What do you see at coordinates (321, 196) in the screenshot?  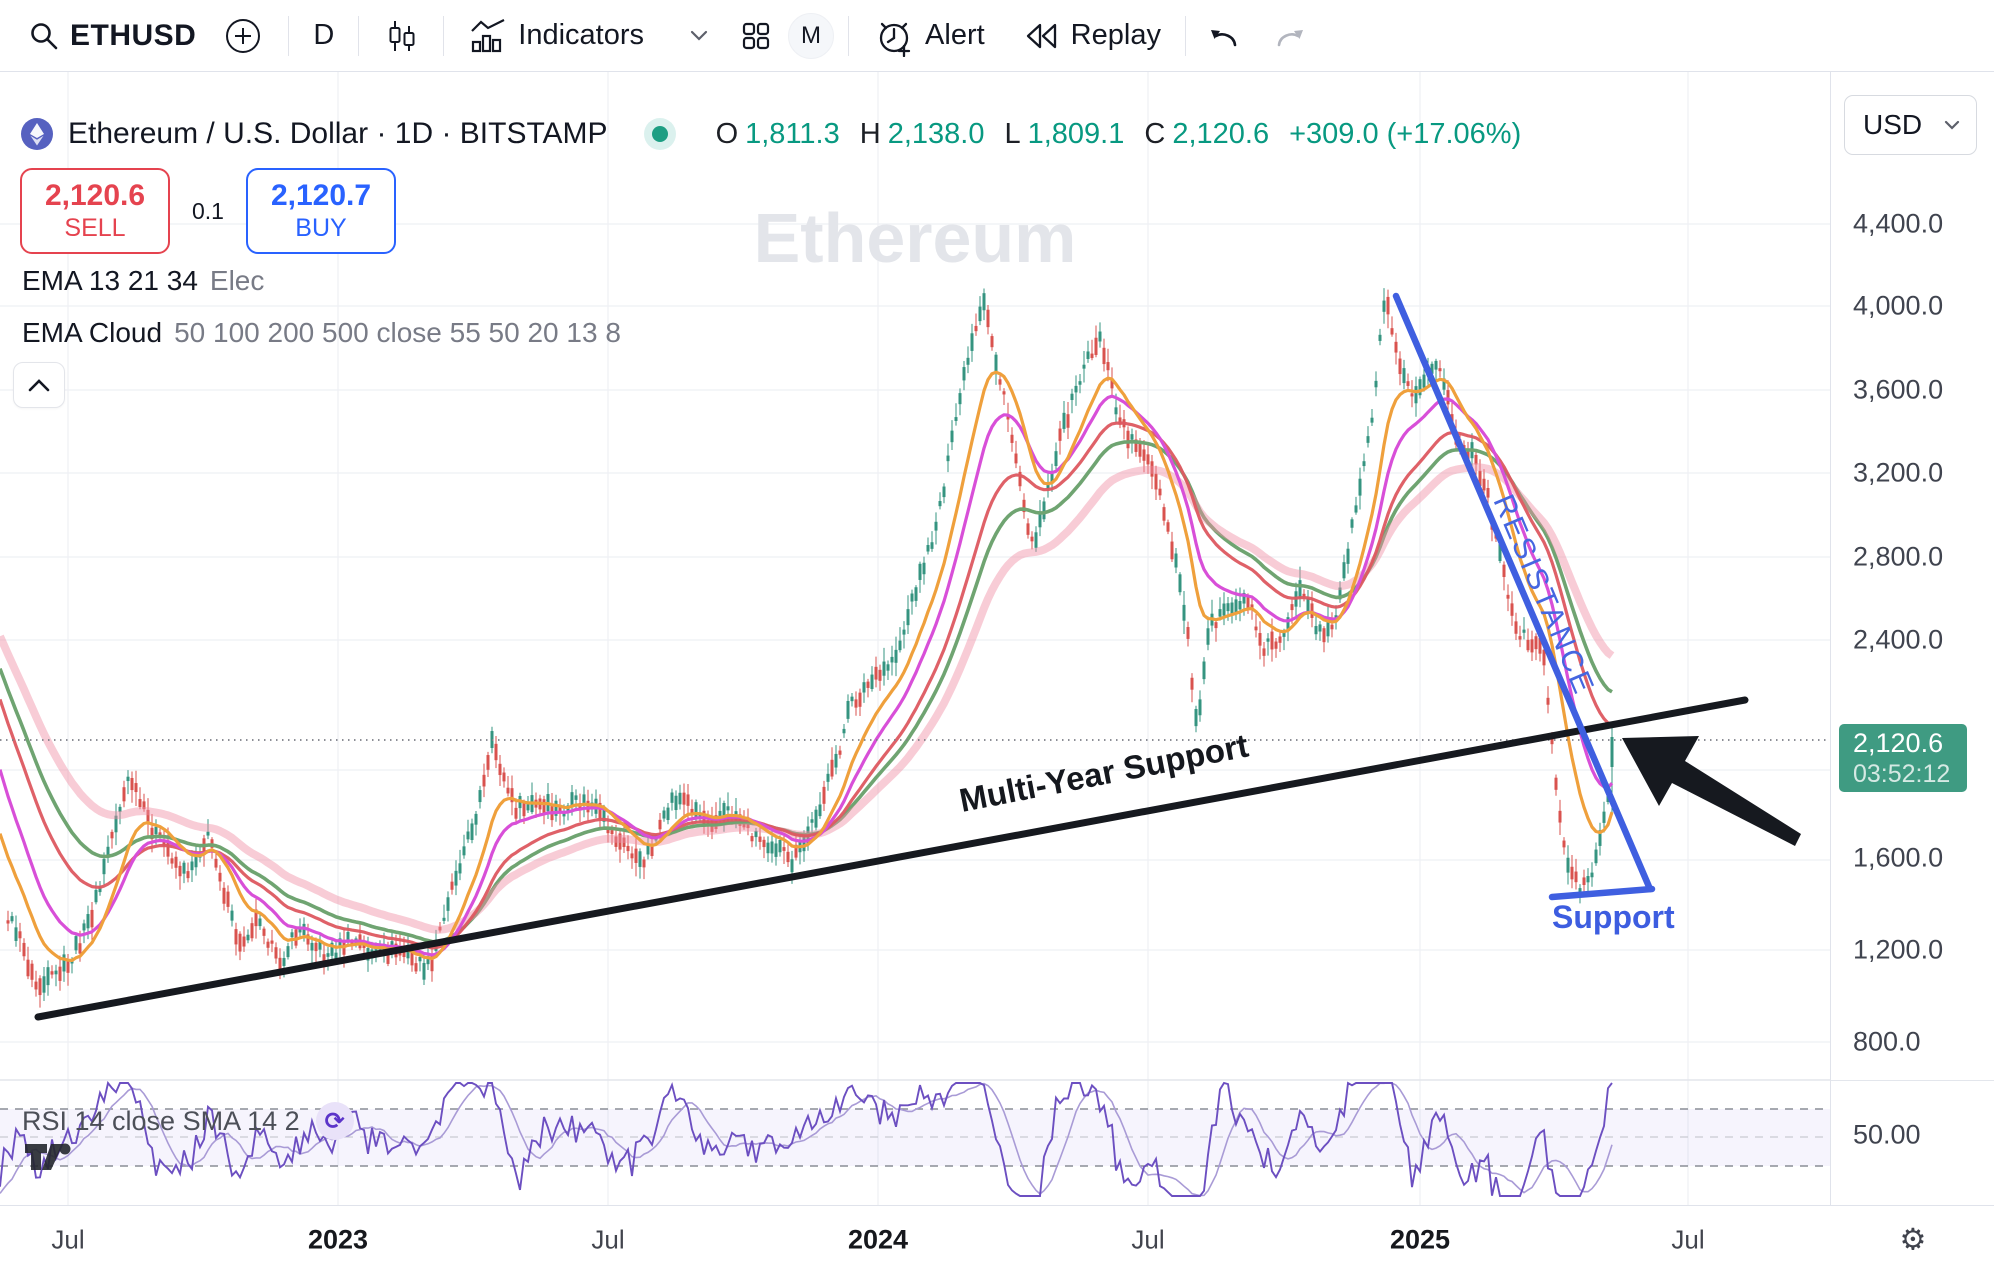 I see `buy-price: 2,120.7` at bounding box center [321, 196].